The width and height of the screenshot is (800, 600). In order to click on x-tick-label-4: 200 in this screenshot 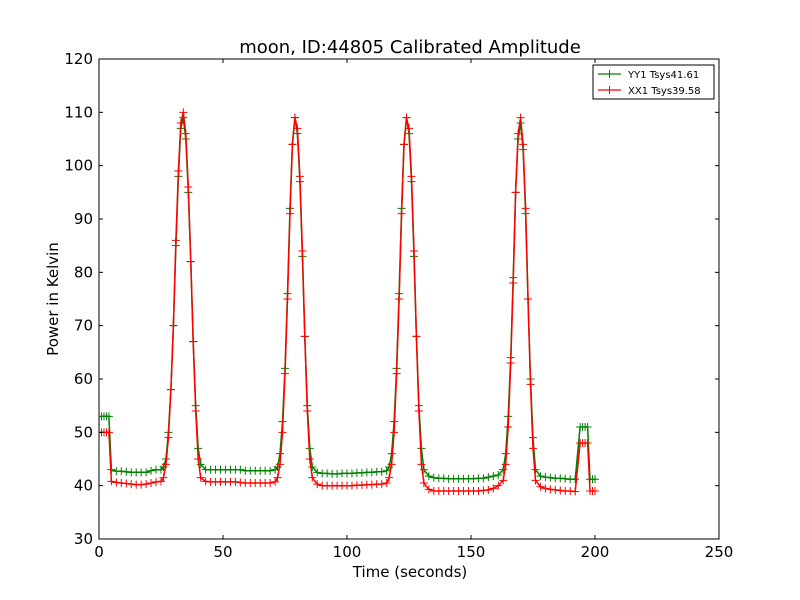, I will do `click(595, 552)`.